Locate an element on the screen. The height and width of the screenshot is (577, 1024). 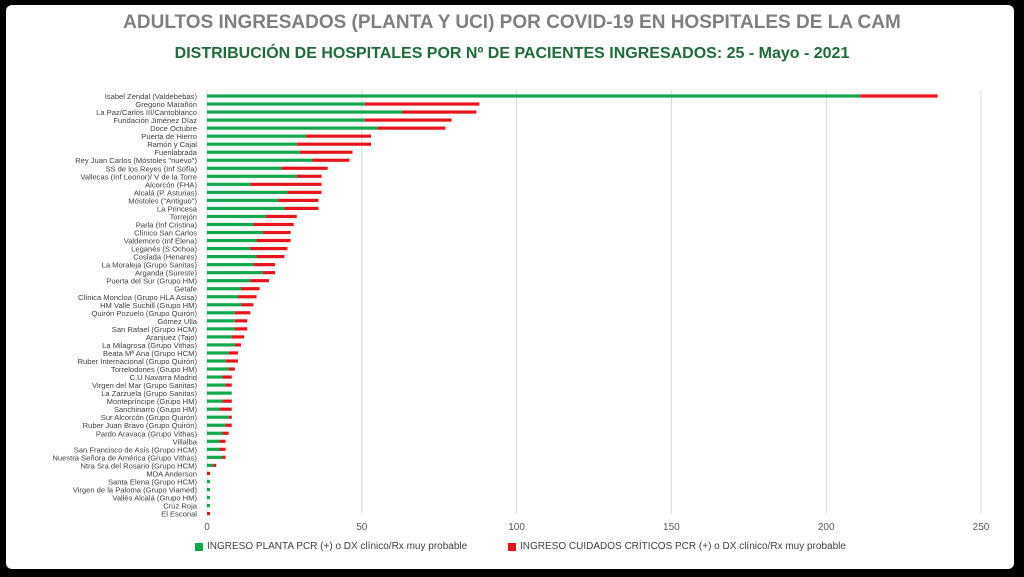
category-label: Móstoles ("Antiguo") is located at coordinates (162, 200).